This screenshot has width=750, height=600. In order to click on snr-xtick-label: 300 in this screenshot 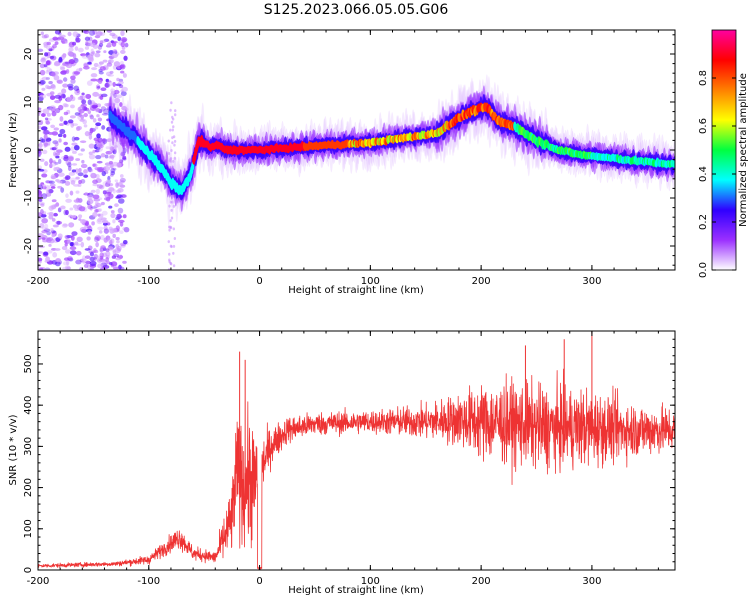, I will do `click(591, 581)`.